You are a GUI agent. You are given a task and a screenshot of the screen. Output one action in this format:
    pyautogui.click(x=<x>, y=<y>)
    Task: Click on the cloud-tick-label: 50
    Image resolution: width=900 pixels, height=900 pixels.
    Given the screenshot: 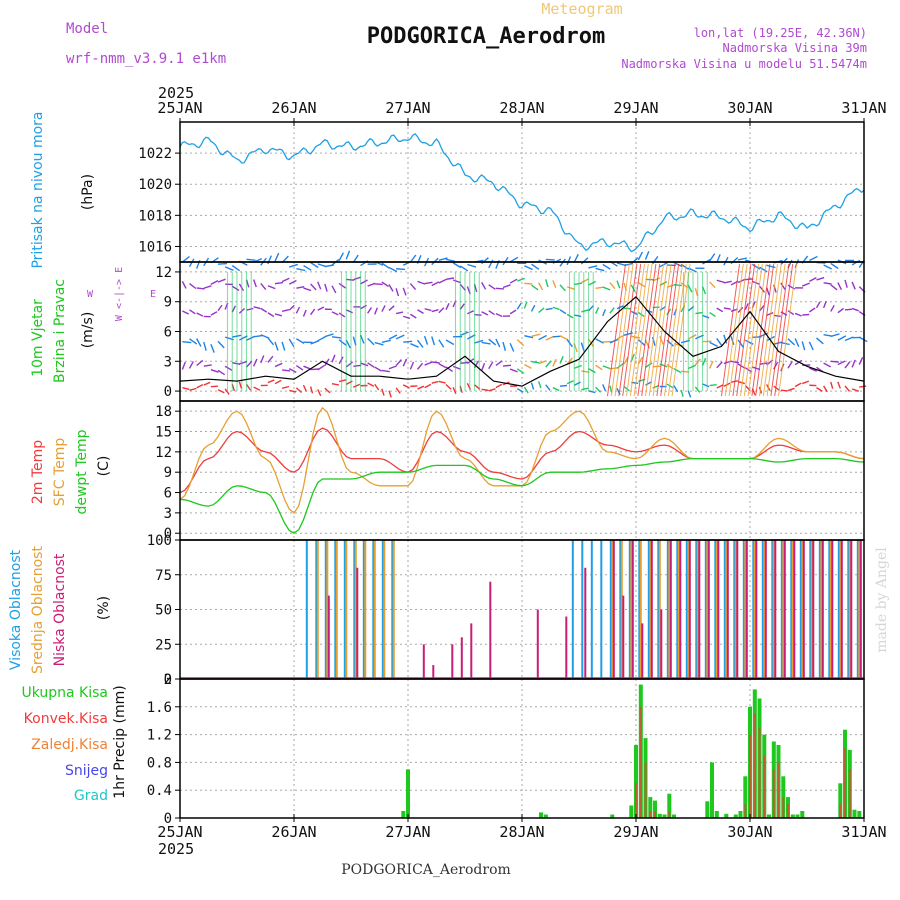 What is the action you would take?
    pyautogui.click(x=163, y=611)
    